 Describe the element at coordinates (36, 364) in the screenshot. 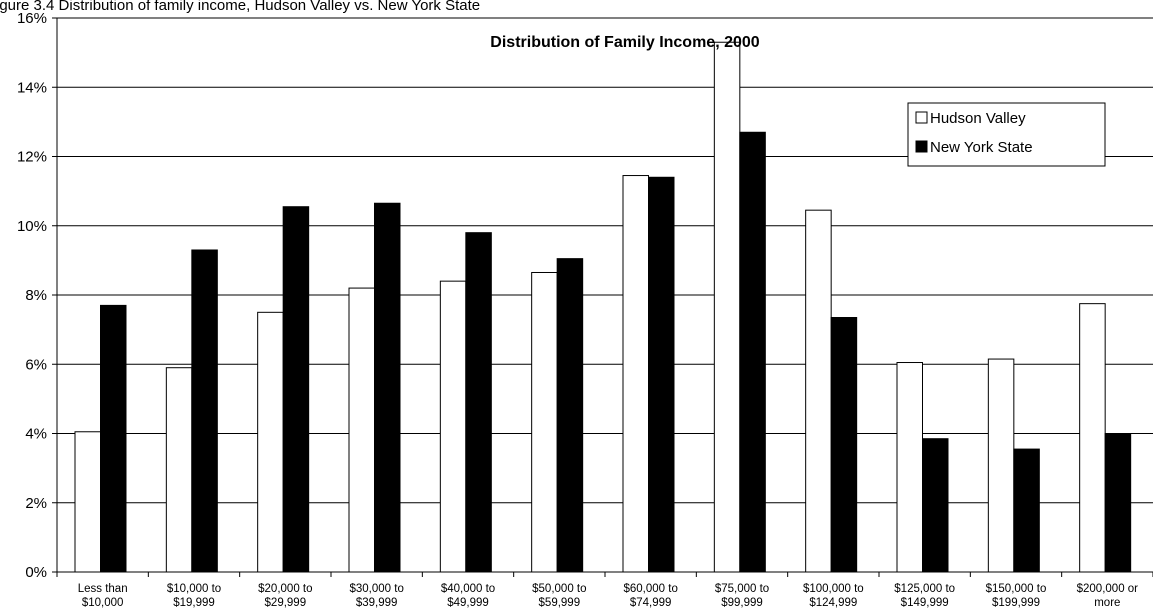

I see `y-tick-label: 6%` at that location.